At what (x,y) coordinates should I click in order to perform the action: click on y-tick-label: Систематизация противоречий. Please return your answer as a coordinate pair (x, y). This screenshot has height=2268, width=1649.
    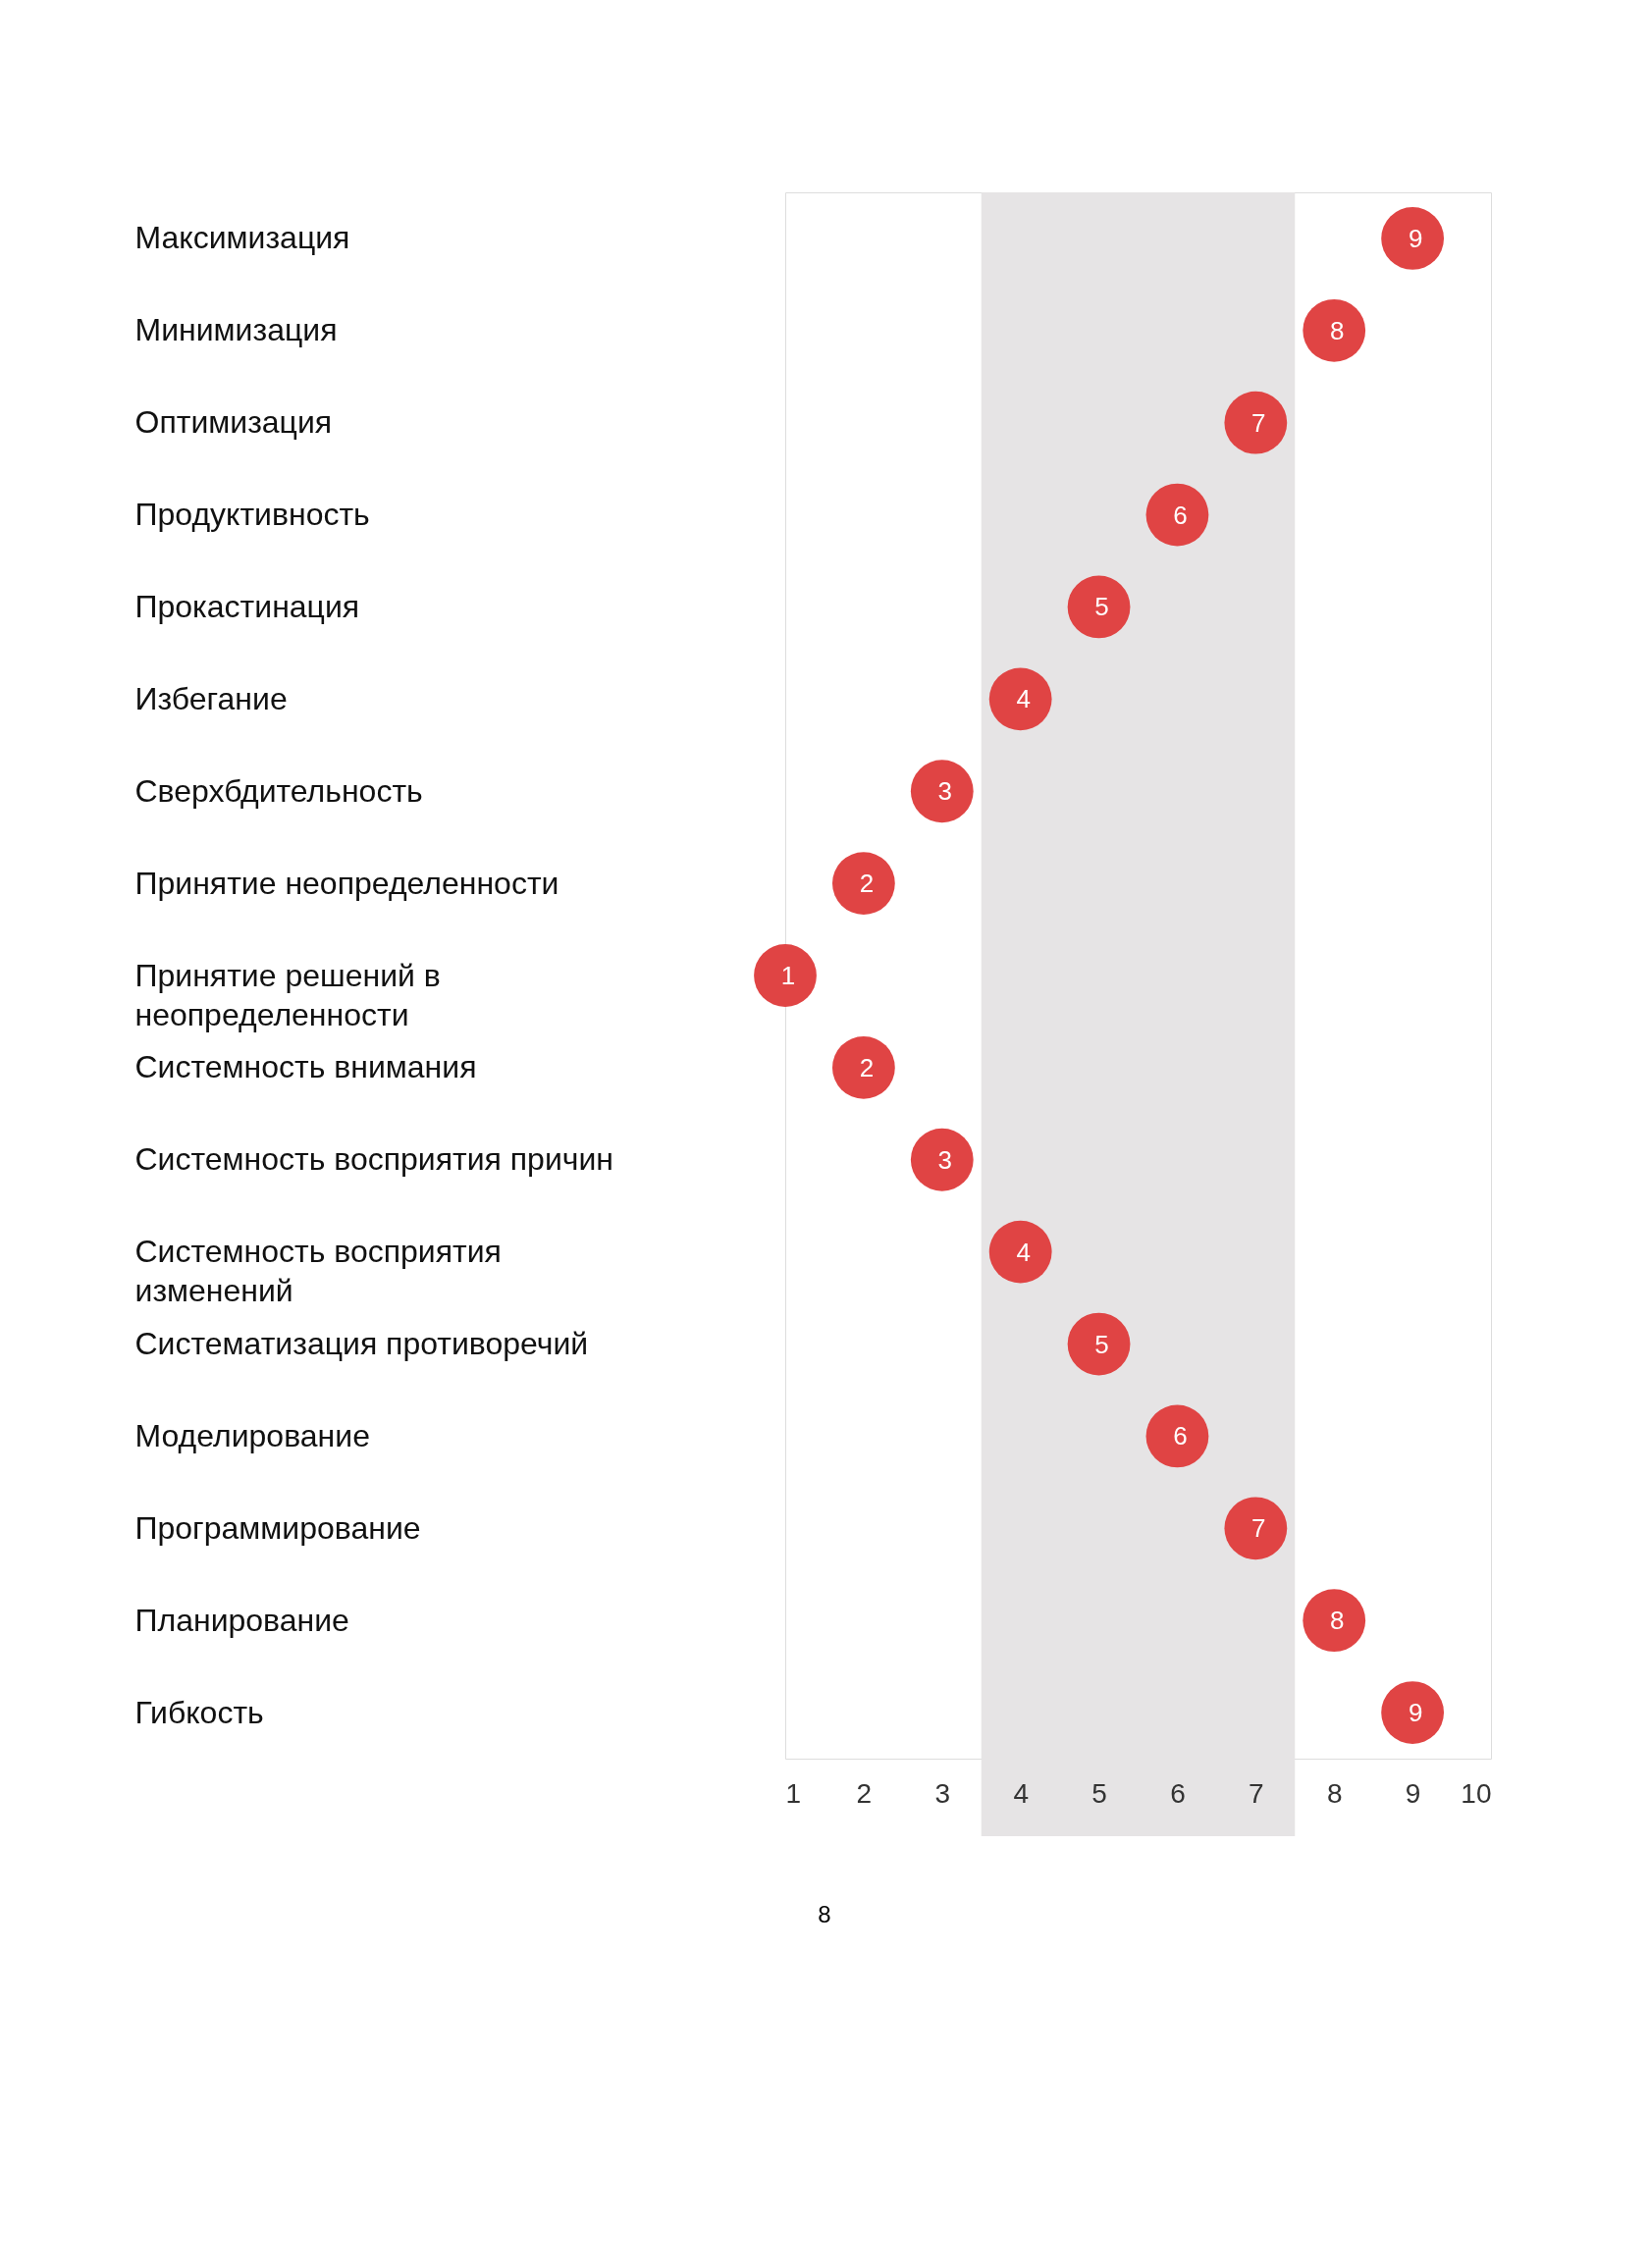
    Looking at the image, I should click on (361, 1344).